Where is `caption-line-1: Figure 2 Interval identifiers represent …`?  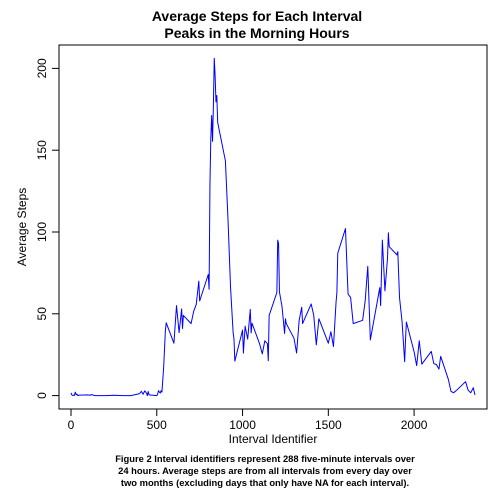
caption-line-1: Figure 2 Interval identifiers represent … is located at coordinates (265, 458).